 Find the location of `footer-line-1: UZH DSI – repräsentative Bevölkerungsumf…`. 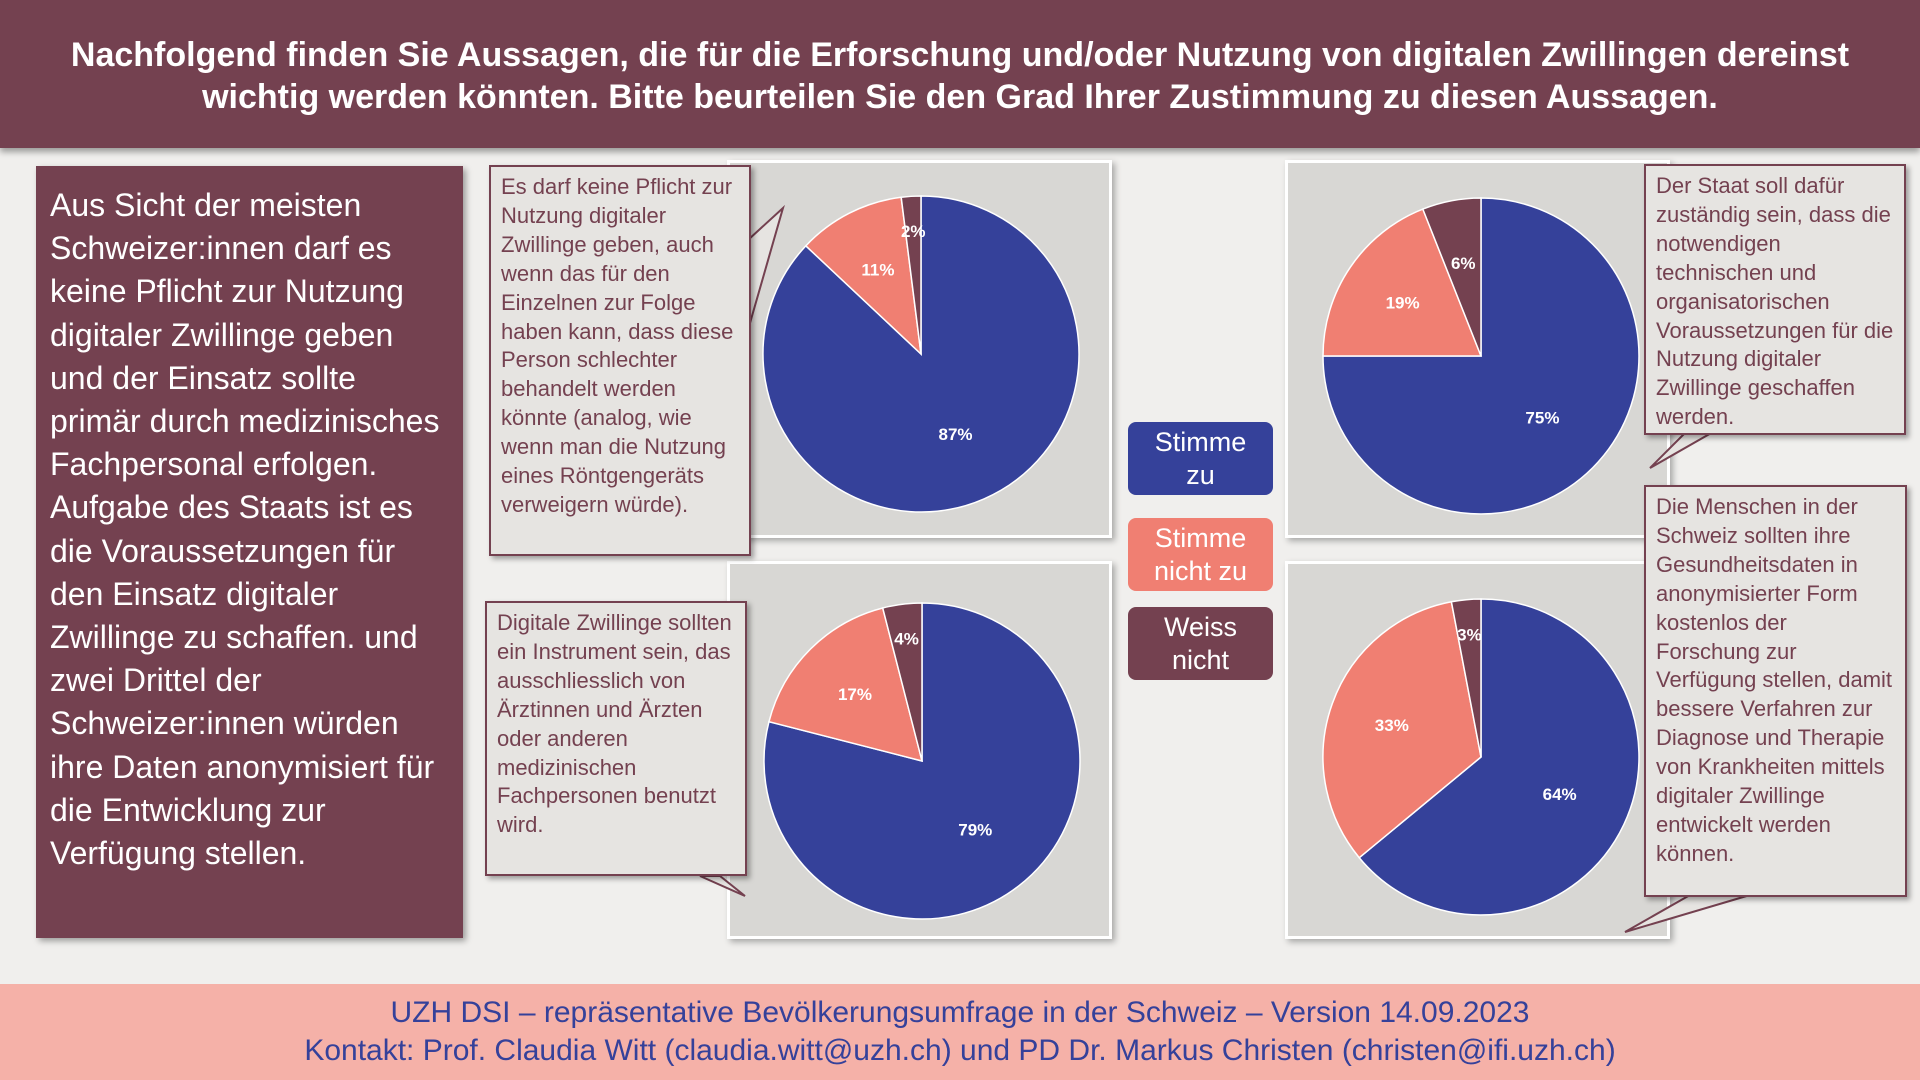

footer-line-1: UZH DSI – repräsentative Bevölkerungsumf… is located at coordinates (960, 1012).